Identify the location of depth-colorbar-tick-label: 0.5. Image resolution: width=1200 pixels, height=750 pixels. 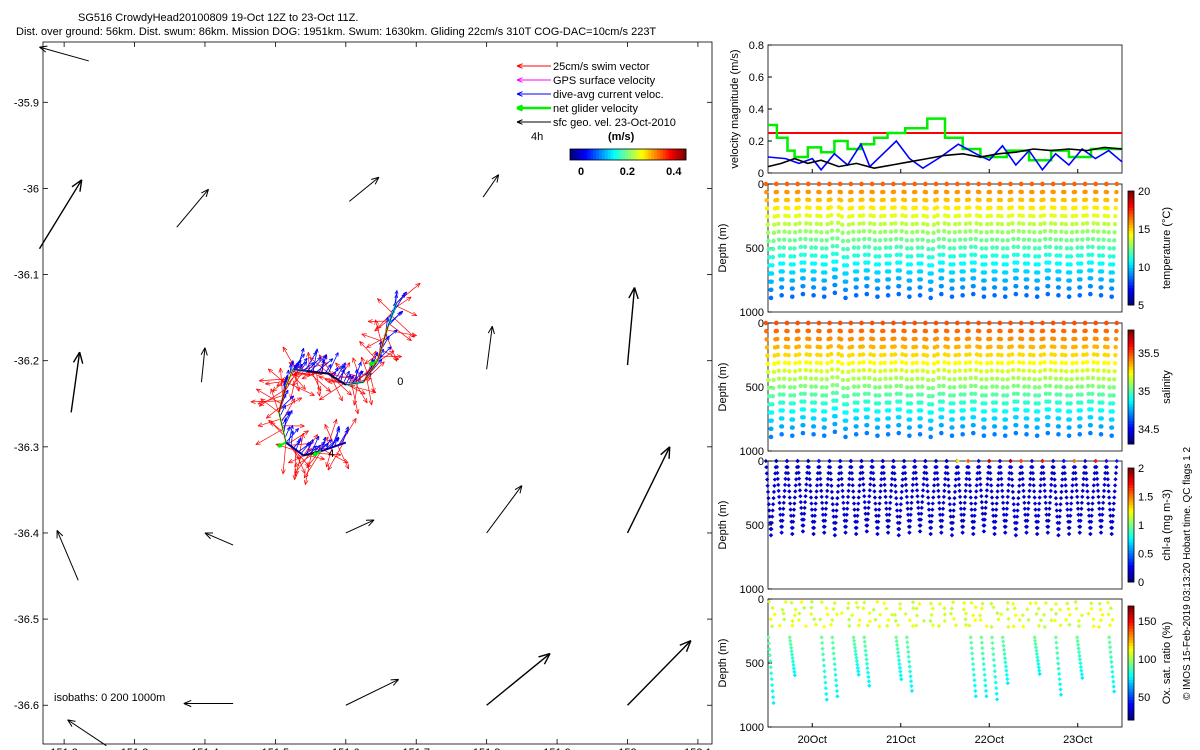
(1145, 555).